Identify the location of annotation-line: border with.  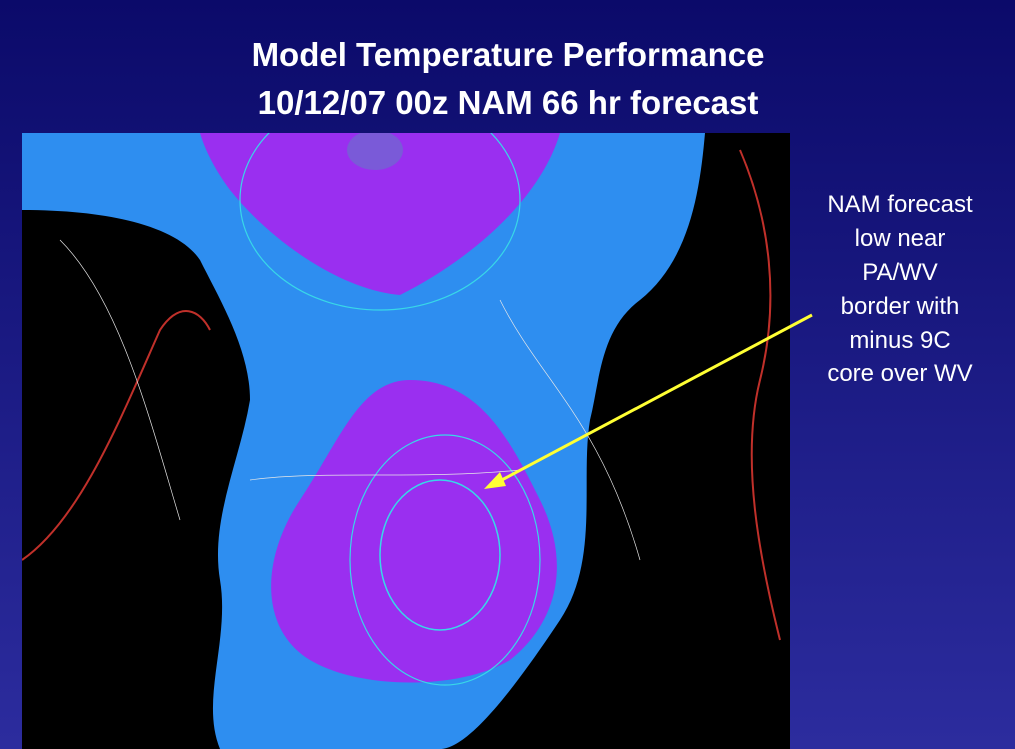
(900, 306).